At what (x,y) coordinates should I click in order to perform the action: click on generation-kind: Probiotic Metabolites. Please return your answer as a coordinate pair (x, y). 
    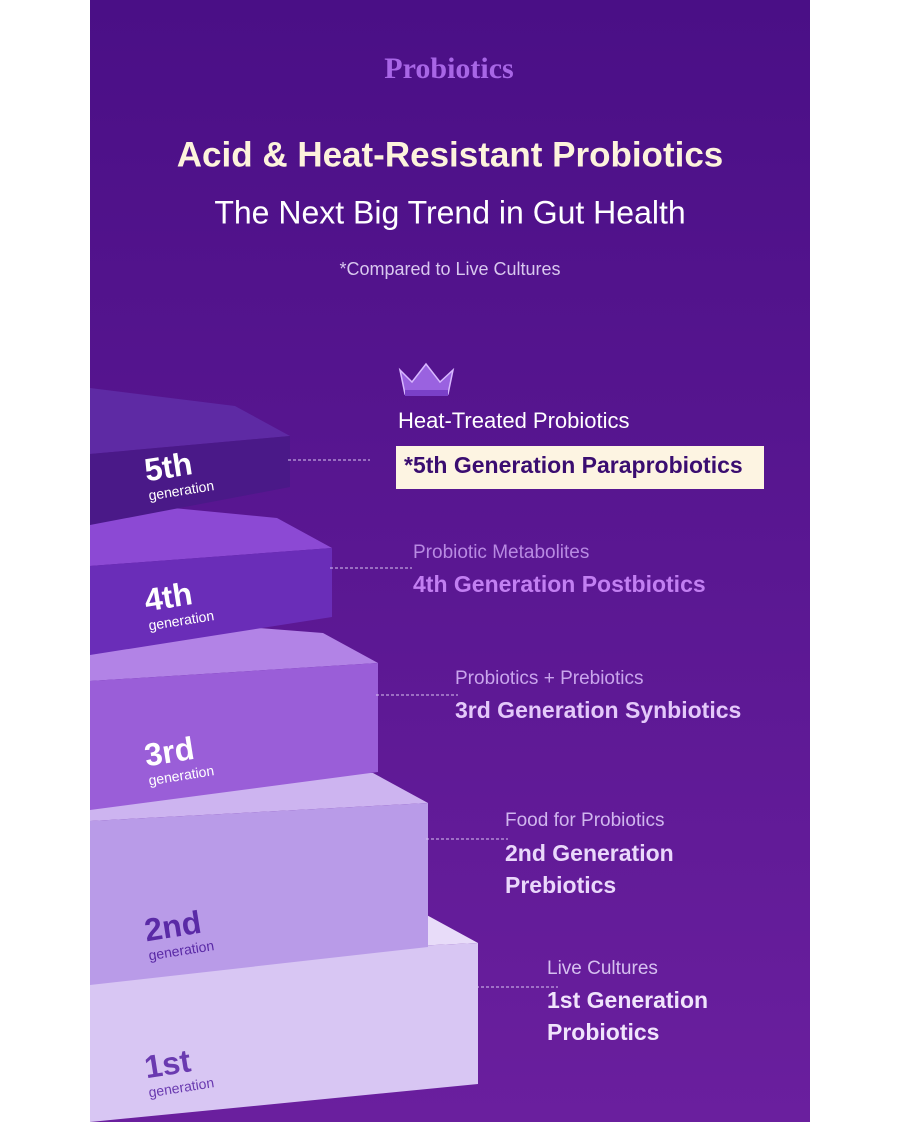
    Looking at the image, I should click on (501, 552).